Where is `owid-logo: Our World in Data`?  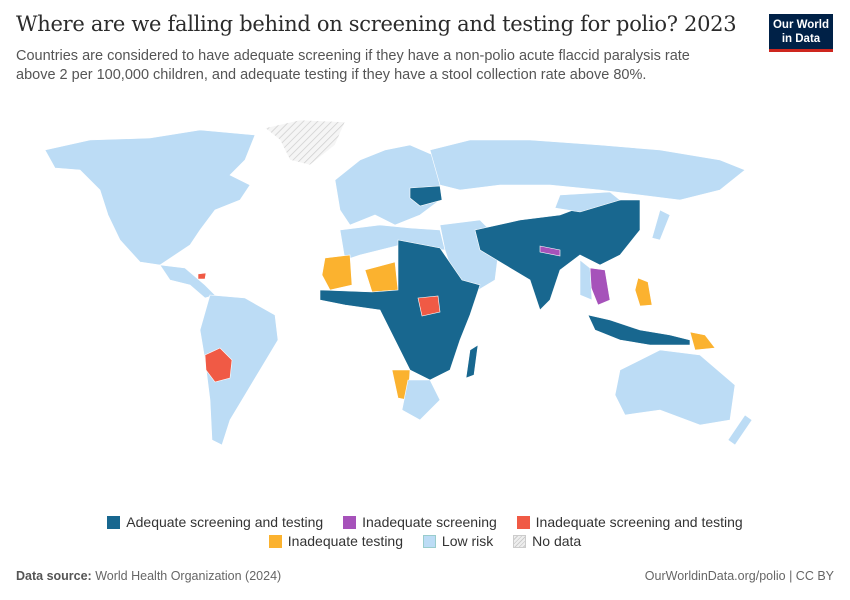 owid-logo: Our World in Data is located at coordinates (801, 33).